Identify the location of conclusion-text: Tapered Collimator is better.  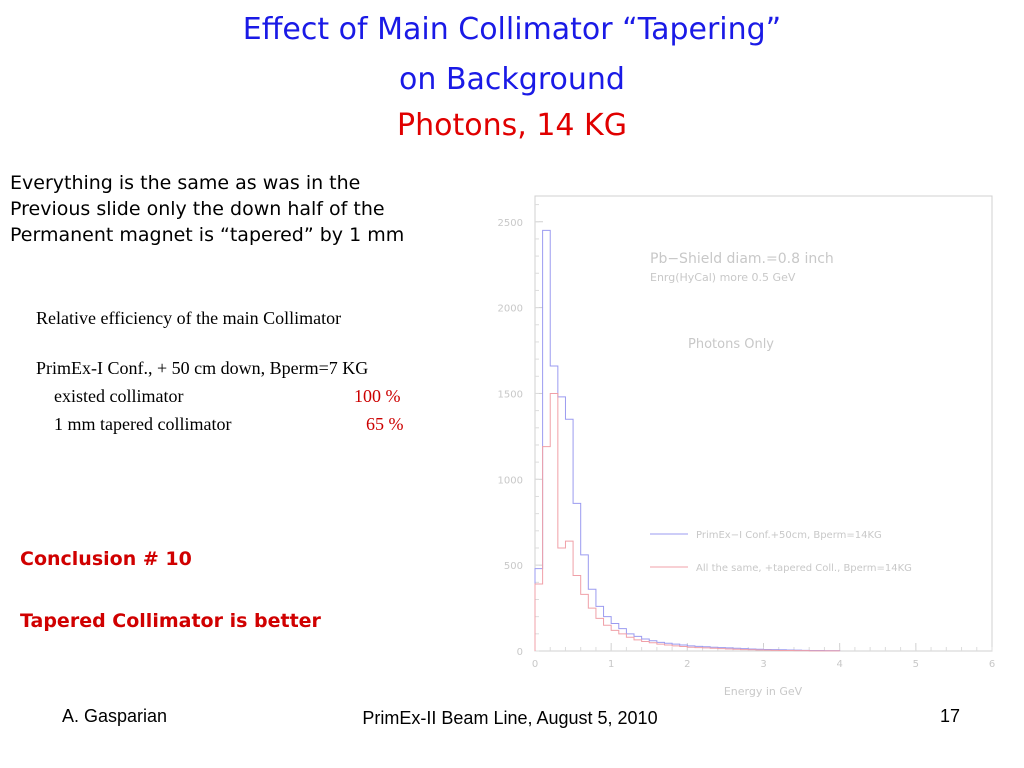
(170, 621).